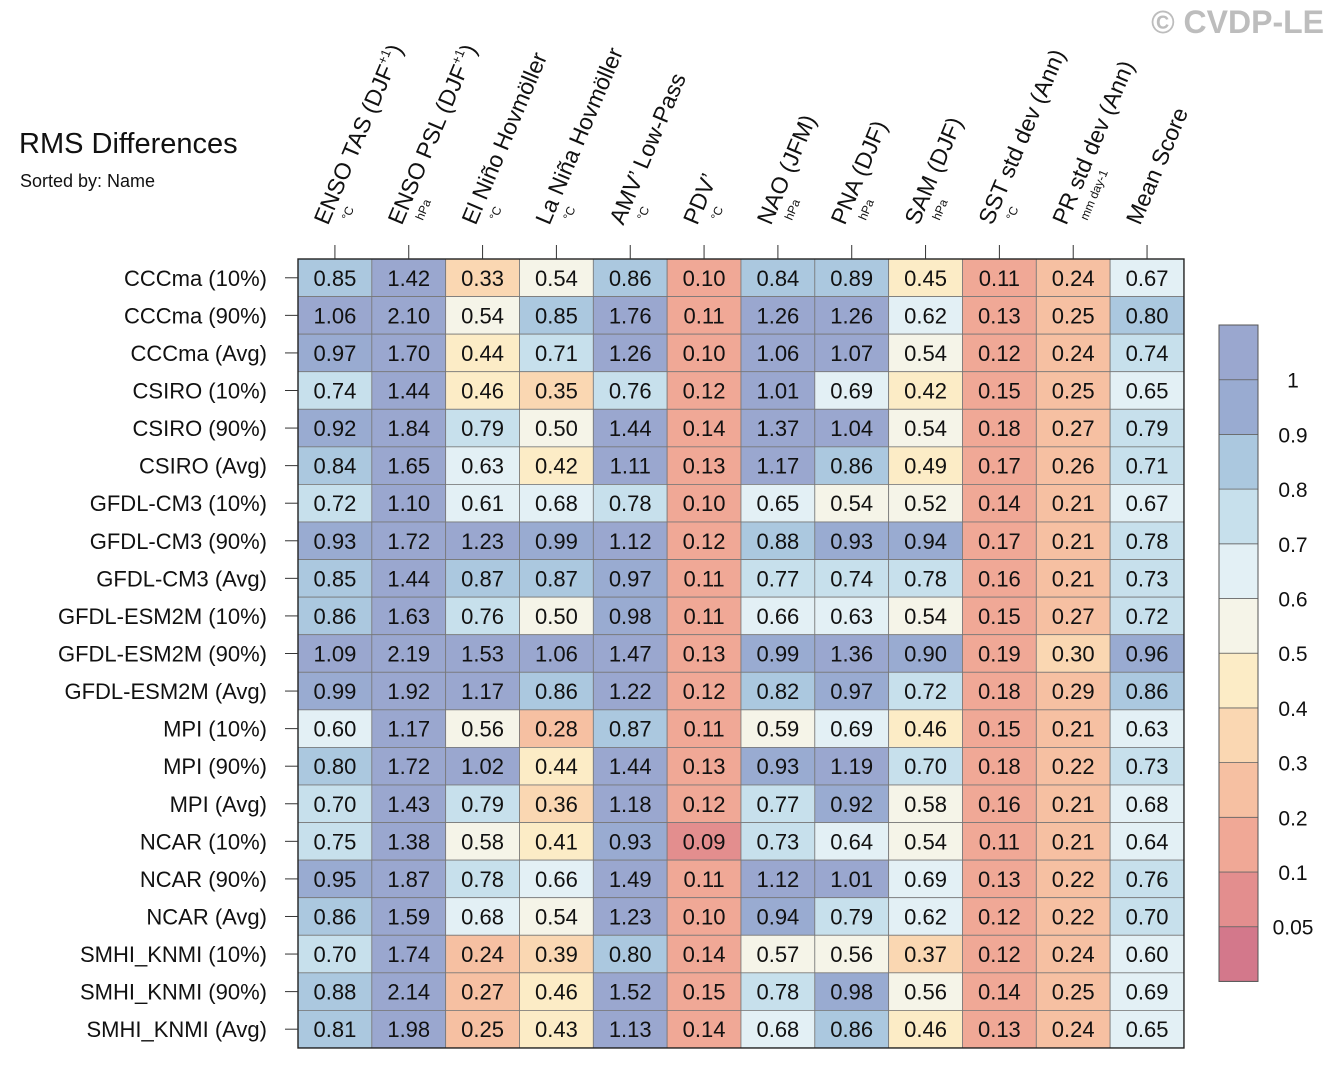 This screenshot has width=1336, height=1067. What do you see at coordinates (195, 315) in the screenshot?
I see `row-label: CCCma (90%)` at bounding box center [195, 315].